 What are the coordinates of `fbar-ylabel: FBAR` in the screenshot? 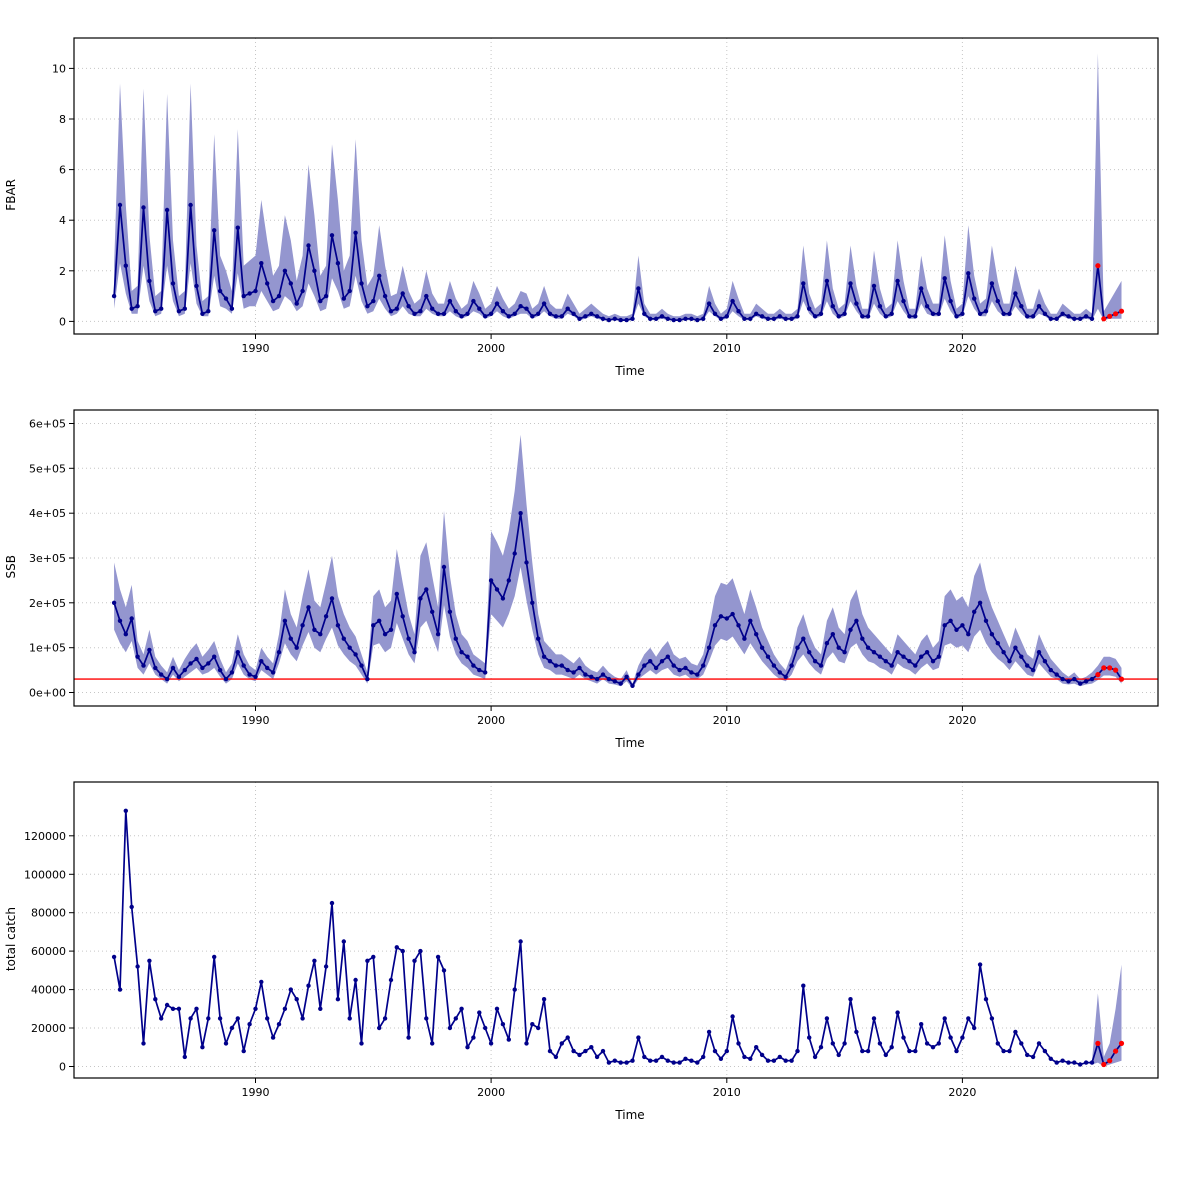 It's located at (11, 195).